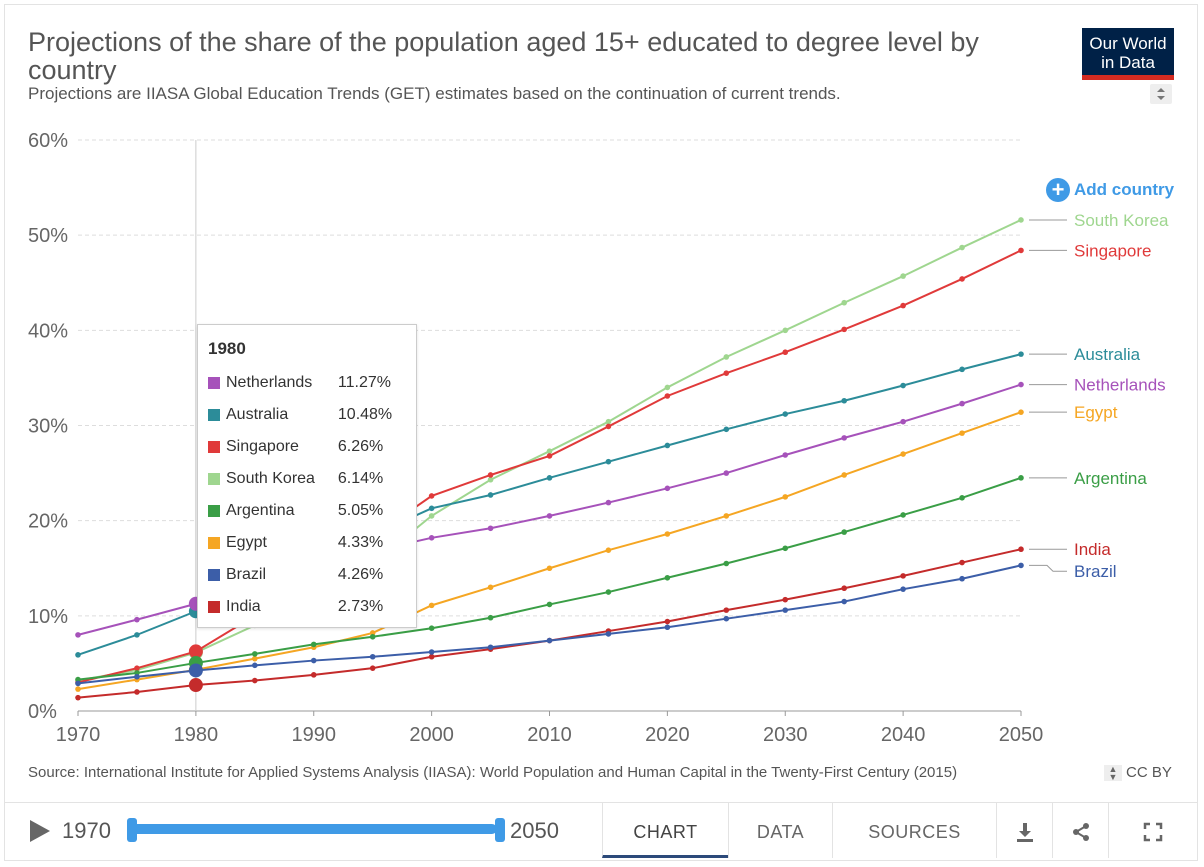 The image size is (1204, 867). I want to click on license-toggle: ▲ ▼ CC BY, so click(1138, 772).